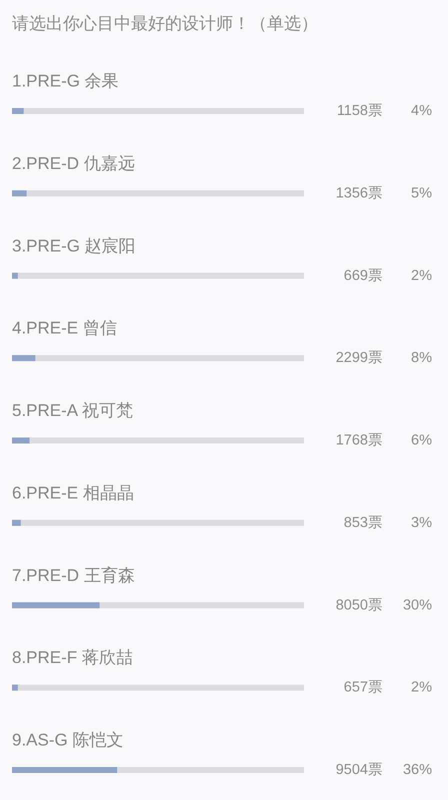  What do you see at coordinates (359, 605) in the screenshot?
I see `annotation: 8050票` at bounding box center [359, 605].